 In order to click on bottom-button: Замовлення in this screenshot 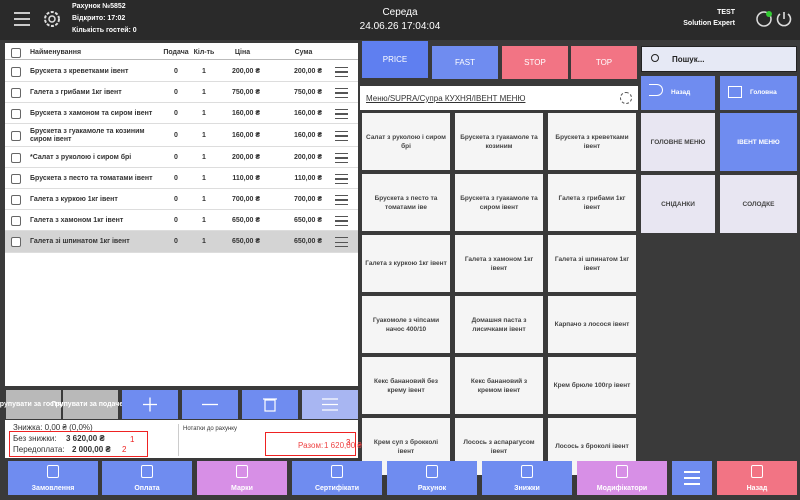, I will do `click(53, 478)`.